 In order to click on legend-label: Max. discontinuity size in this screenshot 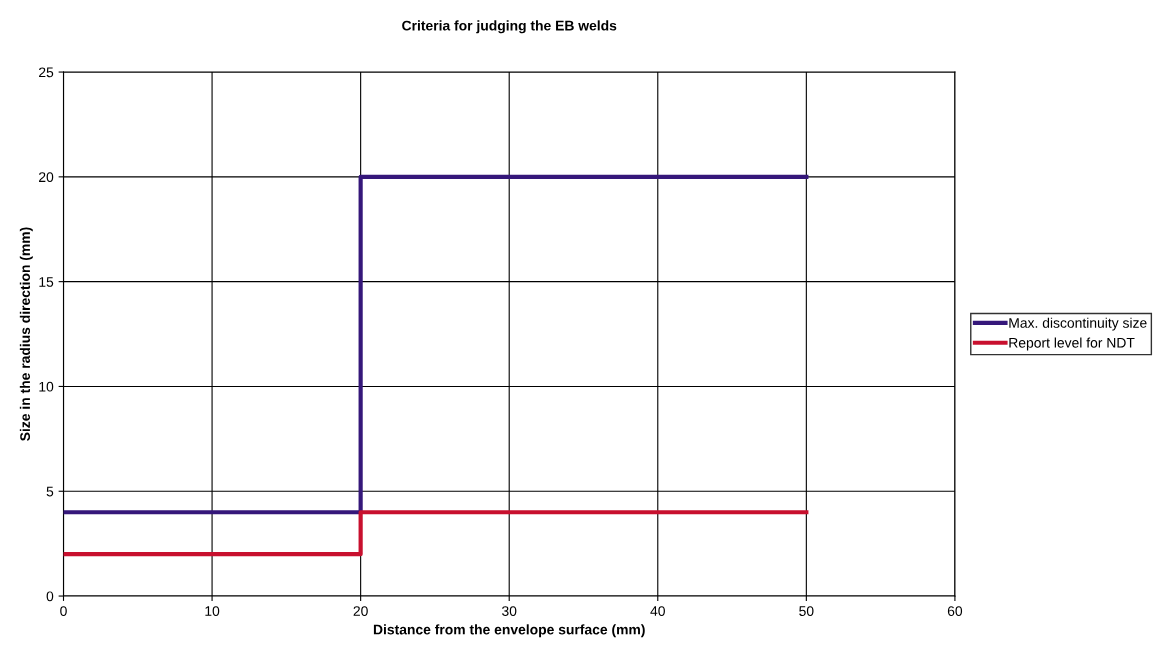, I will do `click(1078, 324)`.